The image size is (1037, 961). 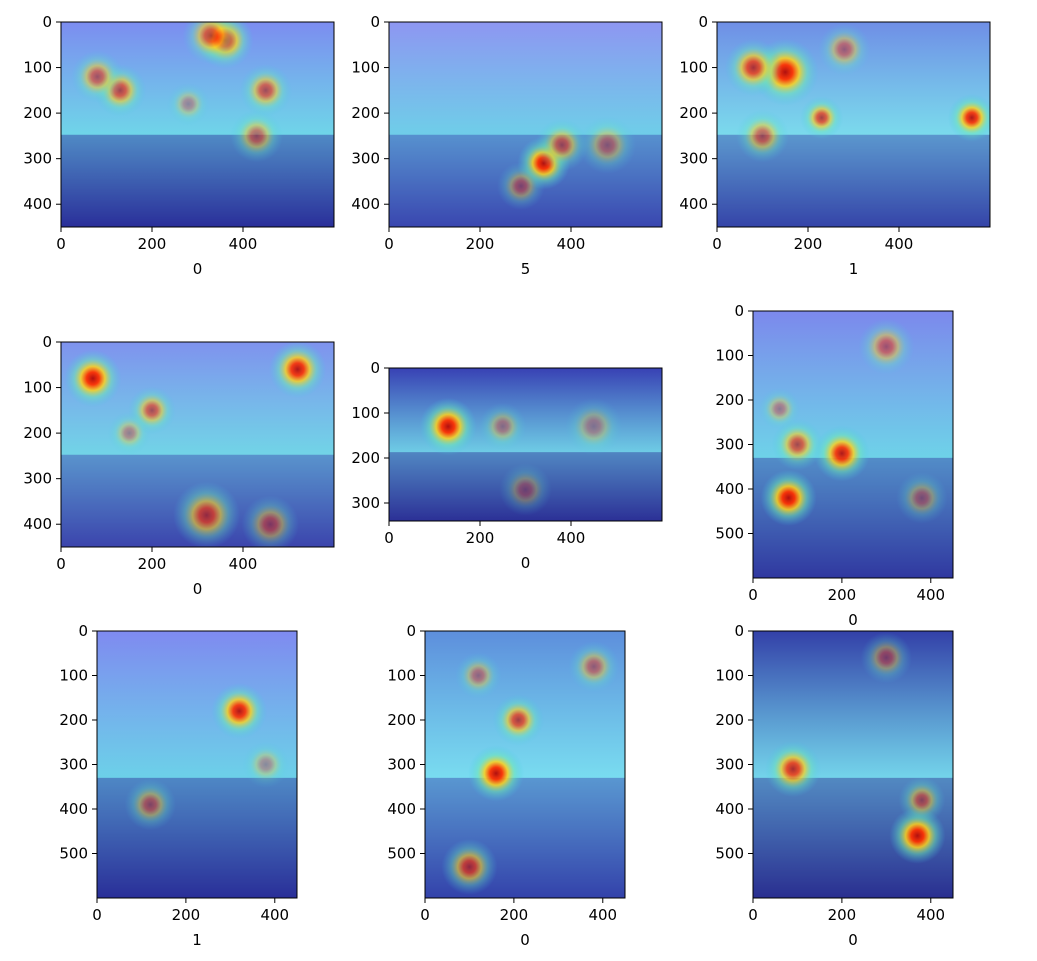 I want to click on x-axis-label: 5, so click(x=526, y=269).